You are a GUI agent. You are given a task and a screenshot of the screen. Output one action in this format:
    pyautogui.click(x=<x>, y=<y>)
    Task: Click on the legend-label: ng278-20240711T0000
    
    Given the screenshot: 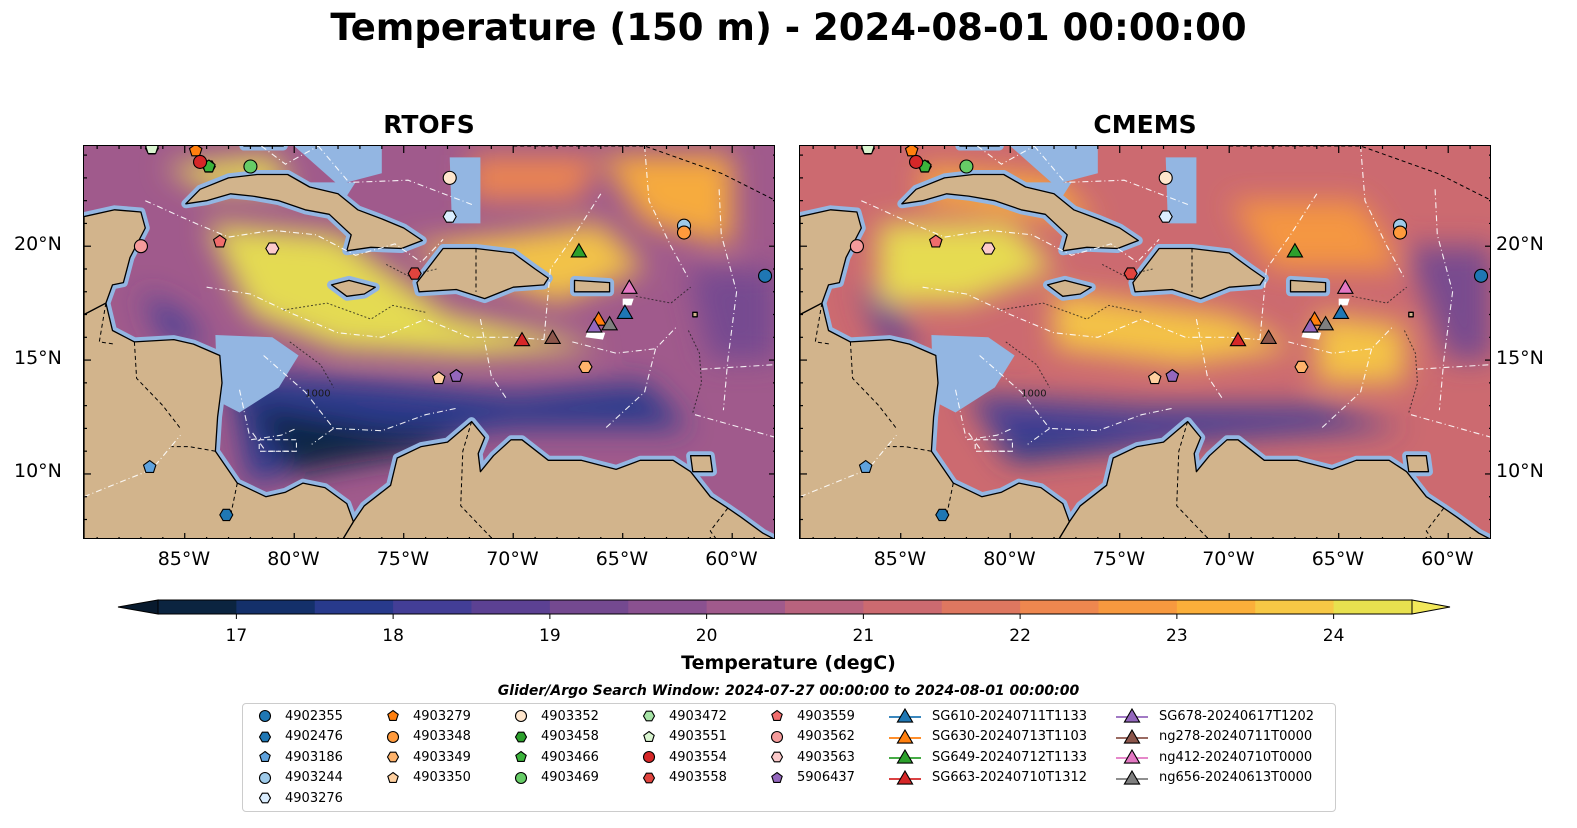 What is the action you would take?
    pyautogui.click(x=1236, y=737)
    